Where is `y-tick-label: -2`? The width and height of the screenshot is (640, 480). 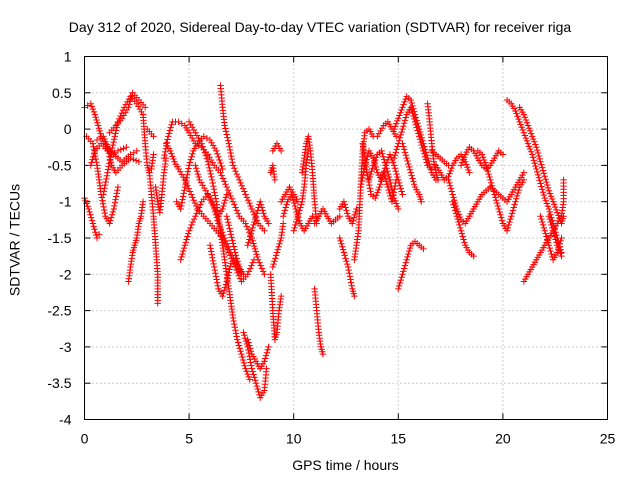
y-tick-label: -2 is located at coordinates (65, 274).